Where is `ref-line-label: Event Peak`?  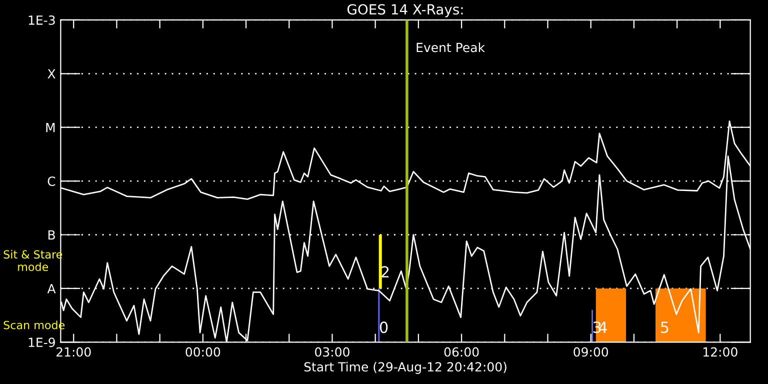 ref-line-label: Event Peak is located at coordinates (450, 47).